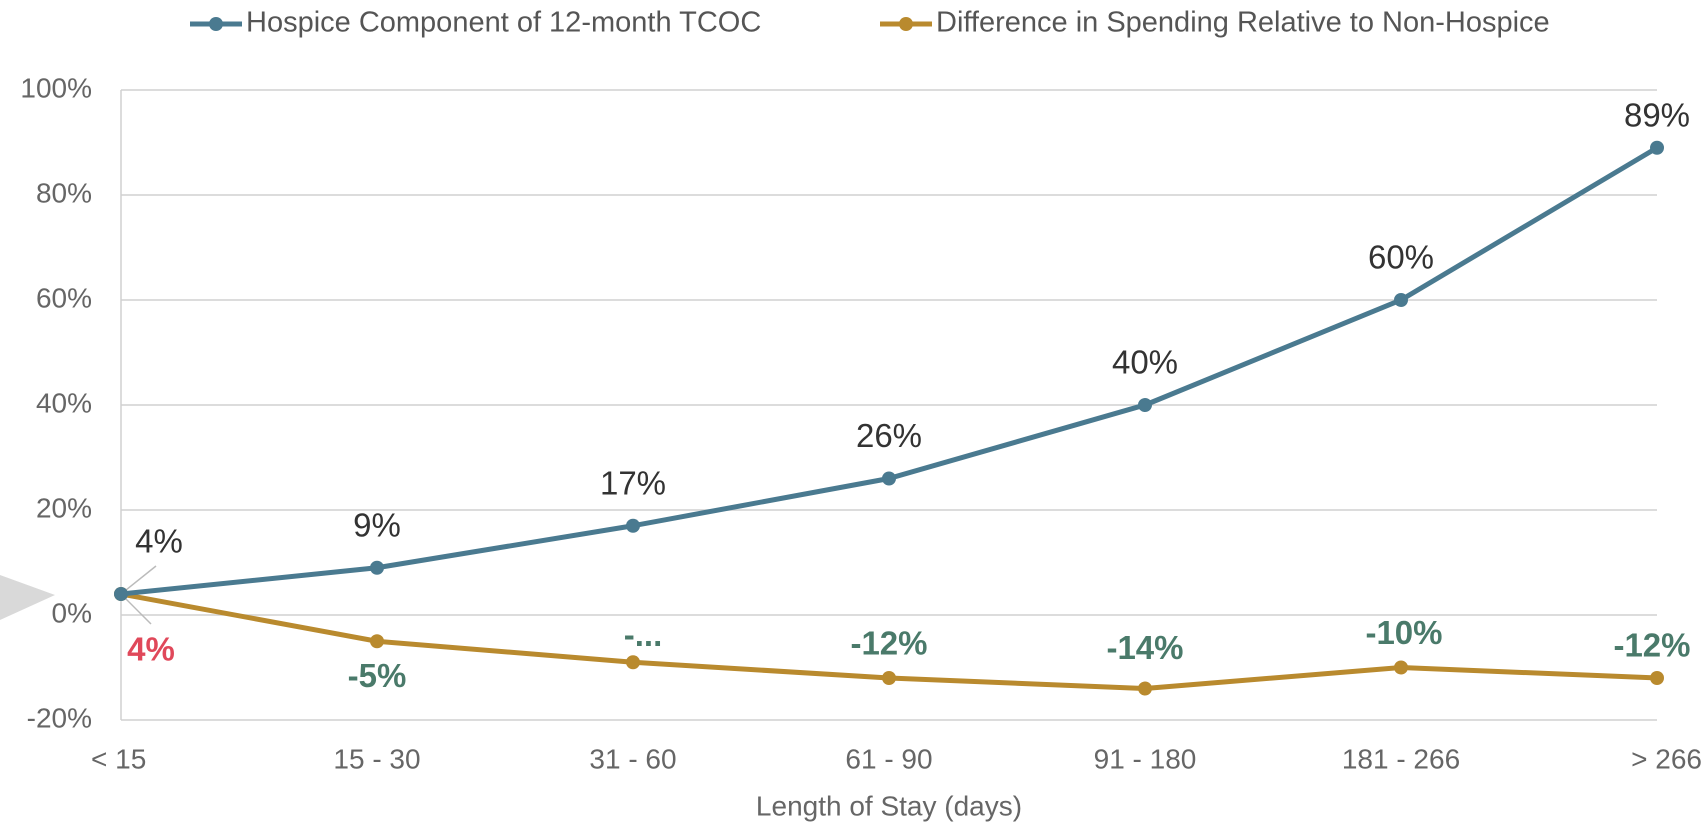 The width and height of the screenshot is (1704, 827). Describe the element at coordinates (56, 87) in the screenshot. I see `y-tick-label: 100%` at that location.